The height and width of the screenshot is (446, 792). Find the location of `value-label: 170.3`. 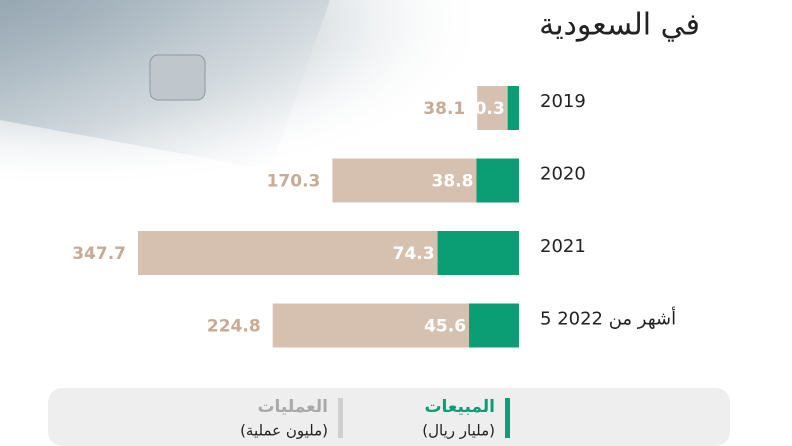

value-label: 170.3 is located at coordinates (294, 182).